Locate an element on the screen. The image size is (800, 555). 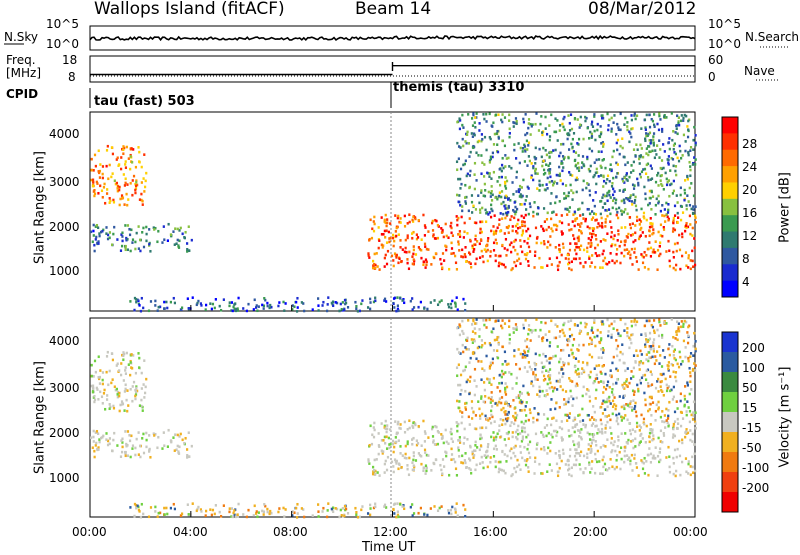
xtick-0000-start: 00:00 is located at coordinates (89, 532).